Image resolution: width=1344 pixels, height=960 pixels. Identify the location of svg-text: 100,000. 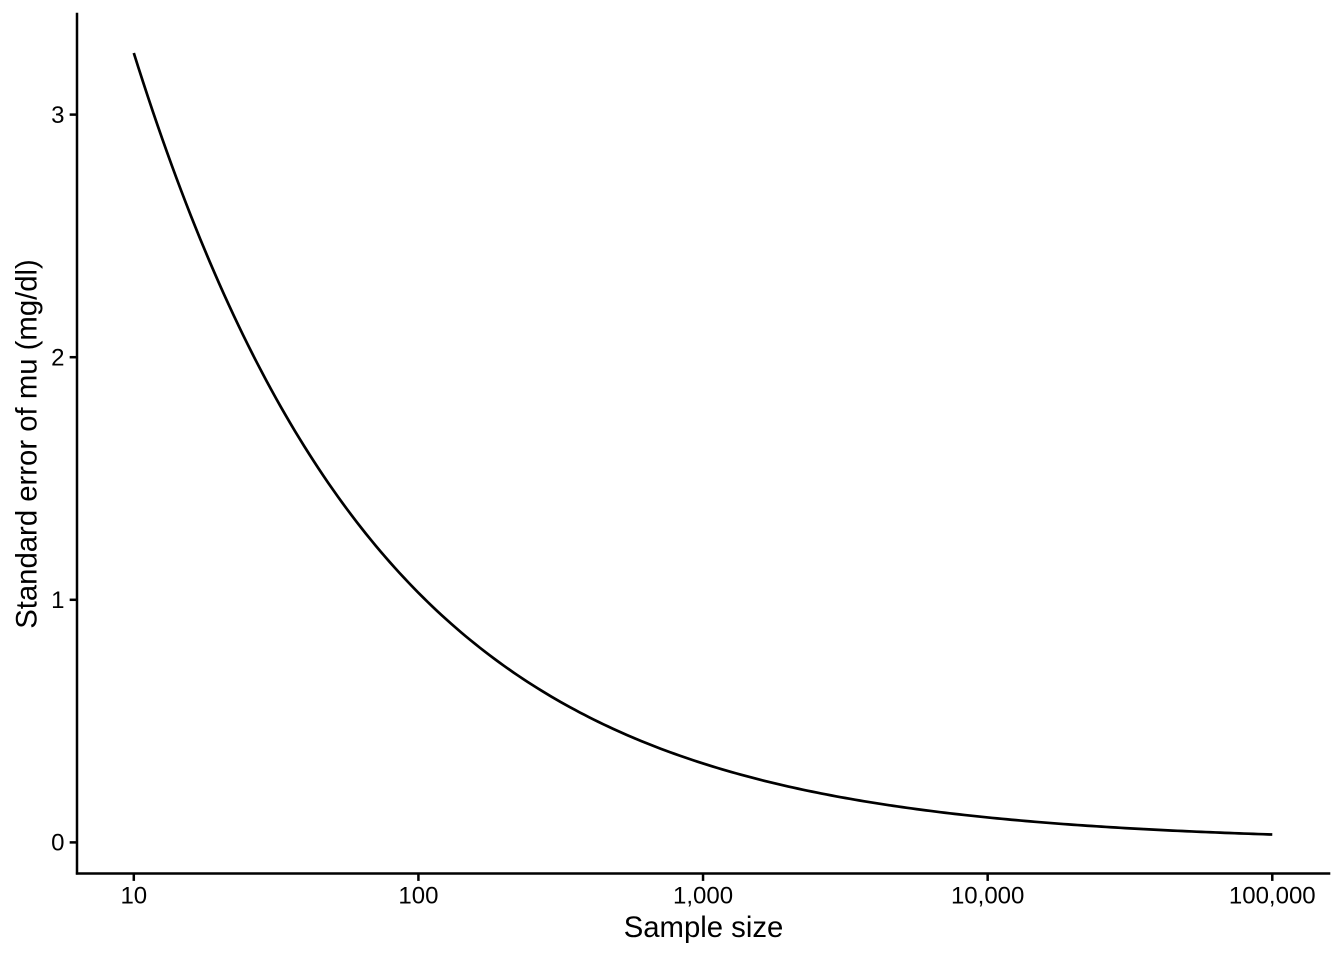
(1272, 896).